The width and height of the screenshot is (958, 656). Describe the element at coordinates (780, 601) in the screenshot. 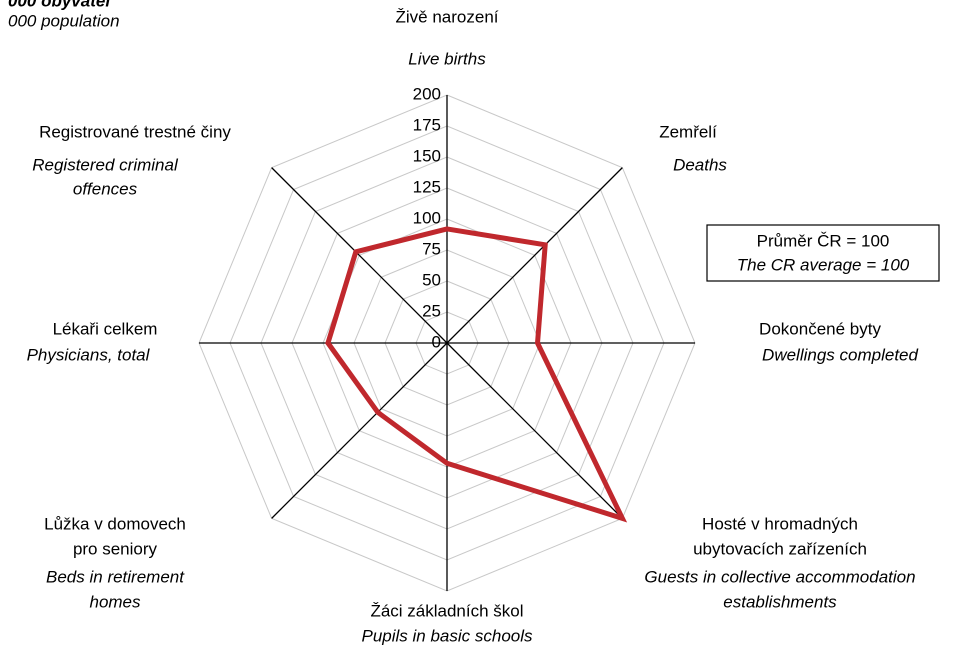

I see `category-label: establishments` at that location.